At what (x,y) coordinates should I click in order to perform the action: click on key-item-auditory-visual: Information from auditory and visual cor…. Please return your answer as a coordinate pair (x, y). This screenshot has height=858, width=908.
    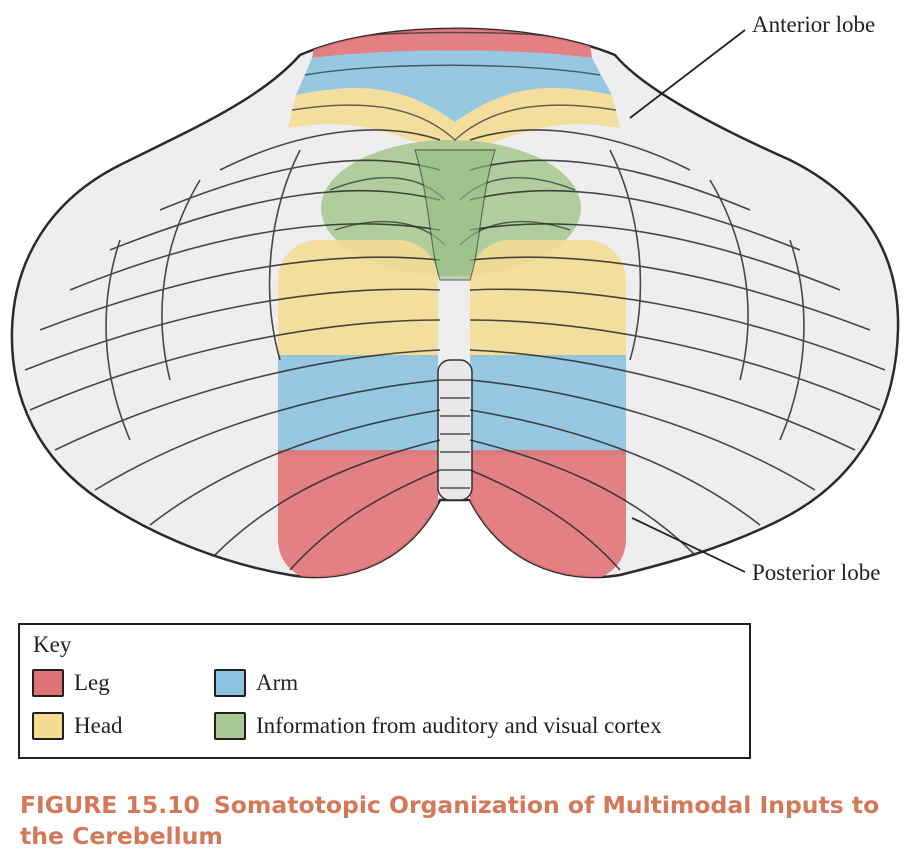
    Looking at the image, I should click on (438, 726).